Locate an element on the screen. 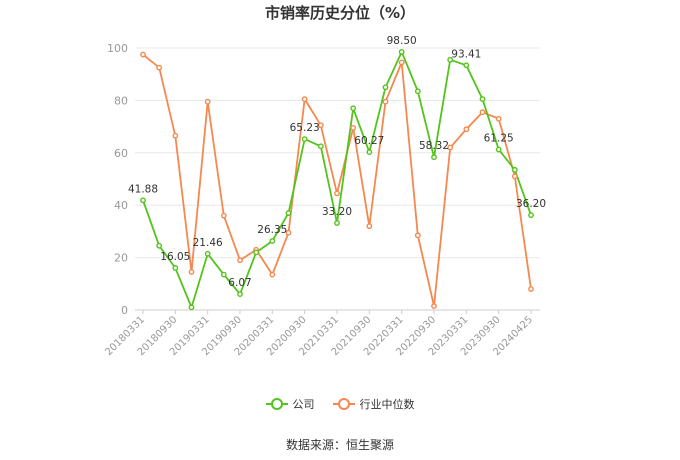 The width and height of the screenshot is (680, 460). data-label: 98.50 is located at coordinates (402, 41).